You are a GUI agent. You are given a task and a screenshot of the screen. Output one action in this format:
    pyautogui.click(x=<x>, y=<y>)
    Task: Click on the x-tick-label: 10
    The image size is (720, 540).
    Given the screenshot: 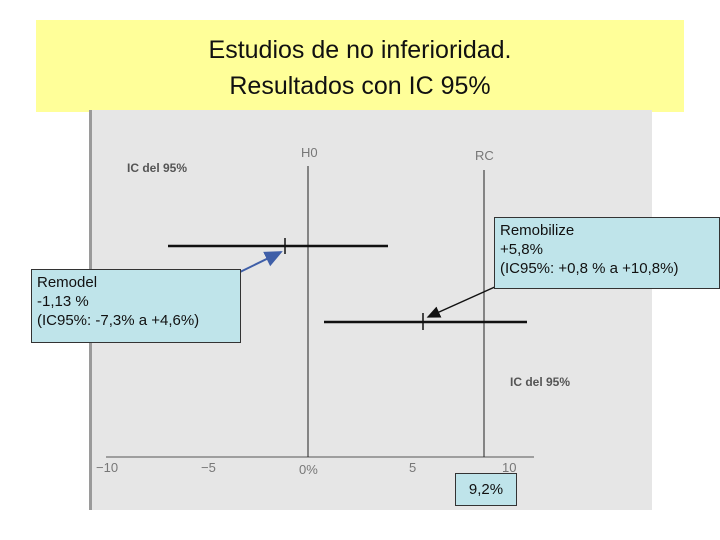 What is the action you would take?
    pyautogui.click(x=509, y=467)
    